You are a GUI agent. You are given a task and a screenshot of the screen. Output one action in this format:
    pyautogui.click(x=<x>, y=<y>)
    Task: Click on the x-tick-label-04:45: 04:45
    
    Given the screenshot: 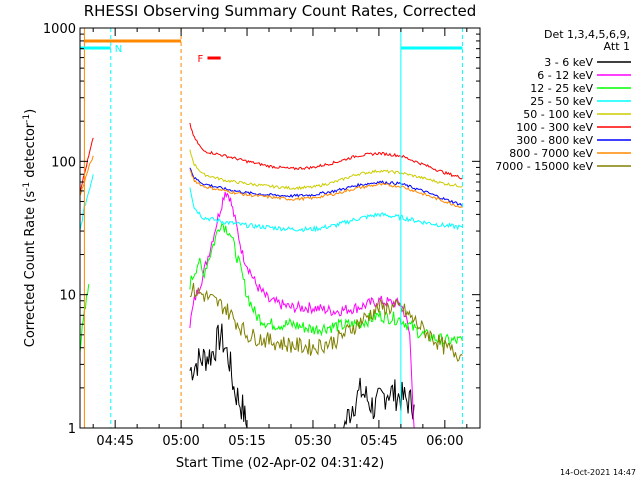 What is the action you would take?
    pyautogui.click(x=114, y=441)
    